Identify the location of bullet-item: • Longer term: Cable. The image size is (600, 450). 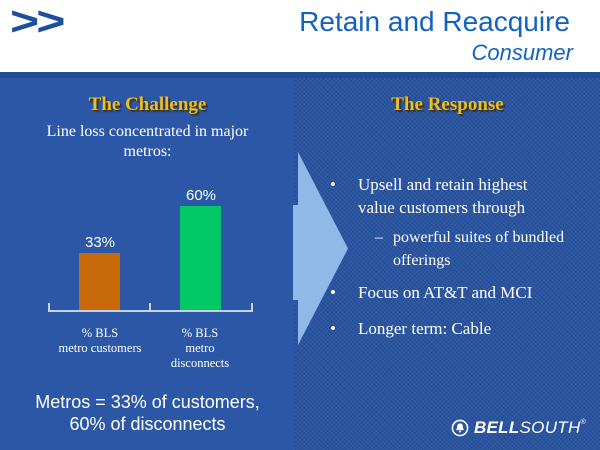
(465, 328).